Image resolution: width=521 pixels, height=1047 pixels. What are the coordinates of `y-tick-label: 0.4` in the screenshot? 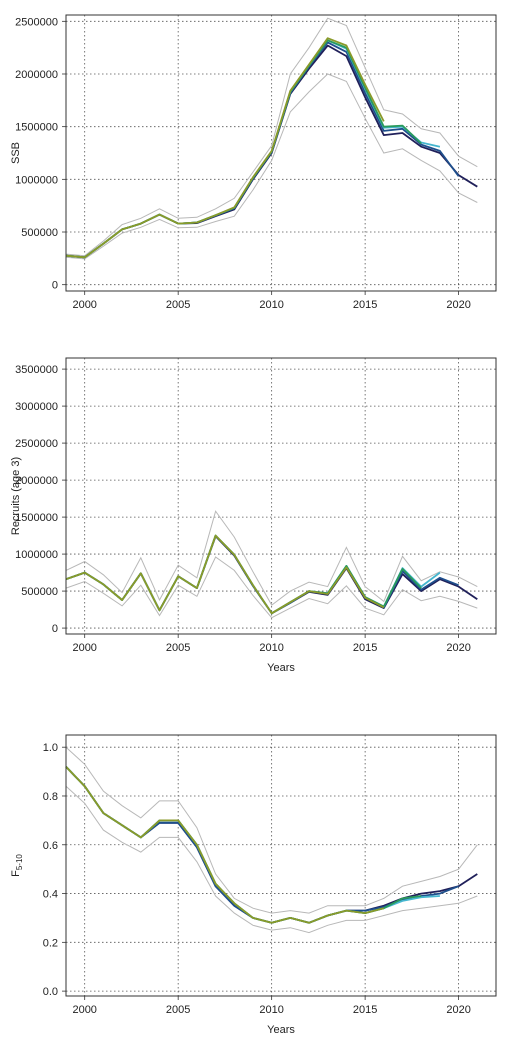 It's located at (50, 895).